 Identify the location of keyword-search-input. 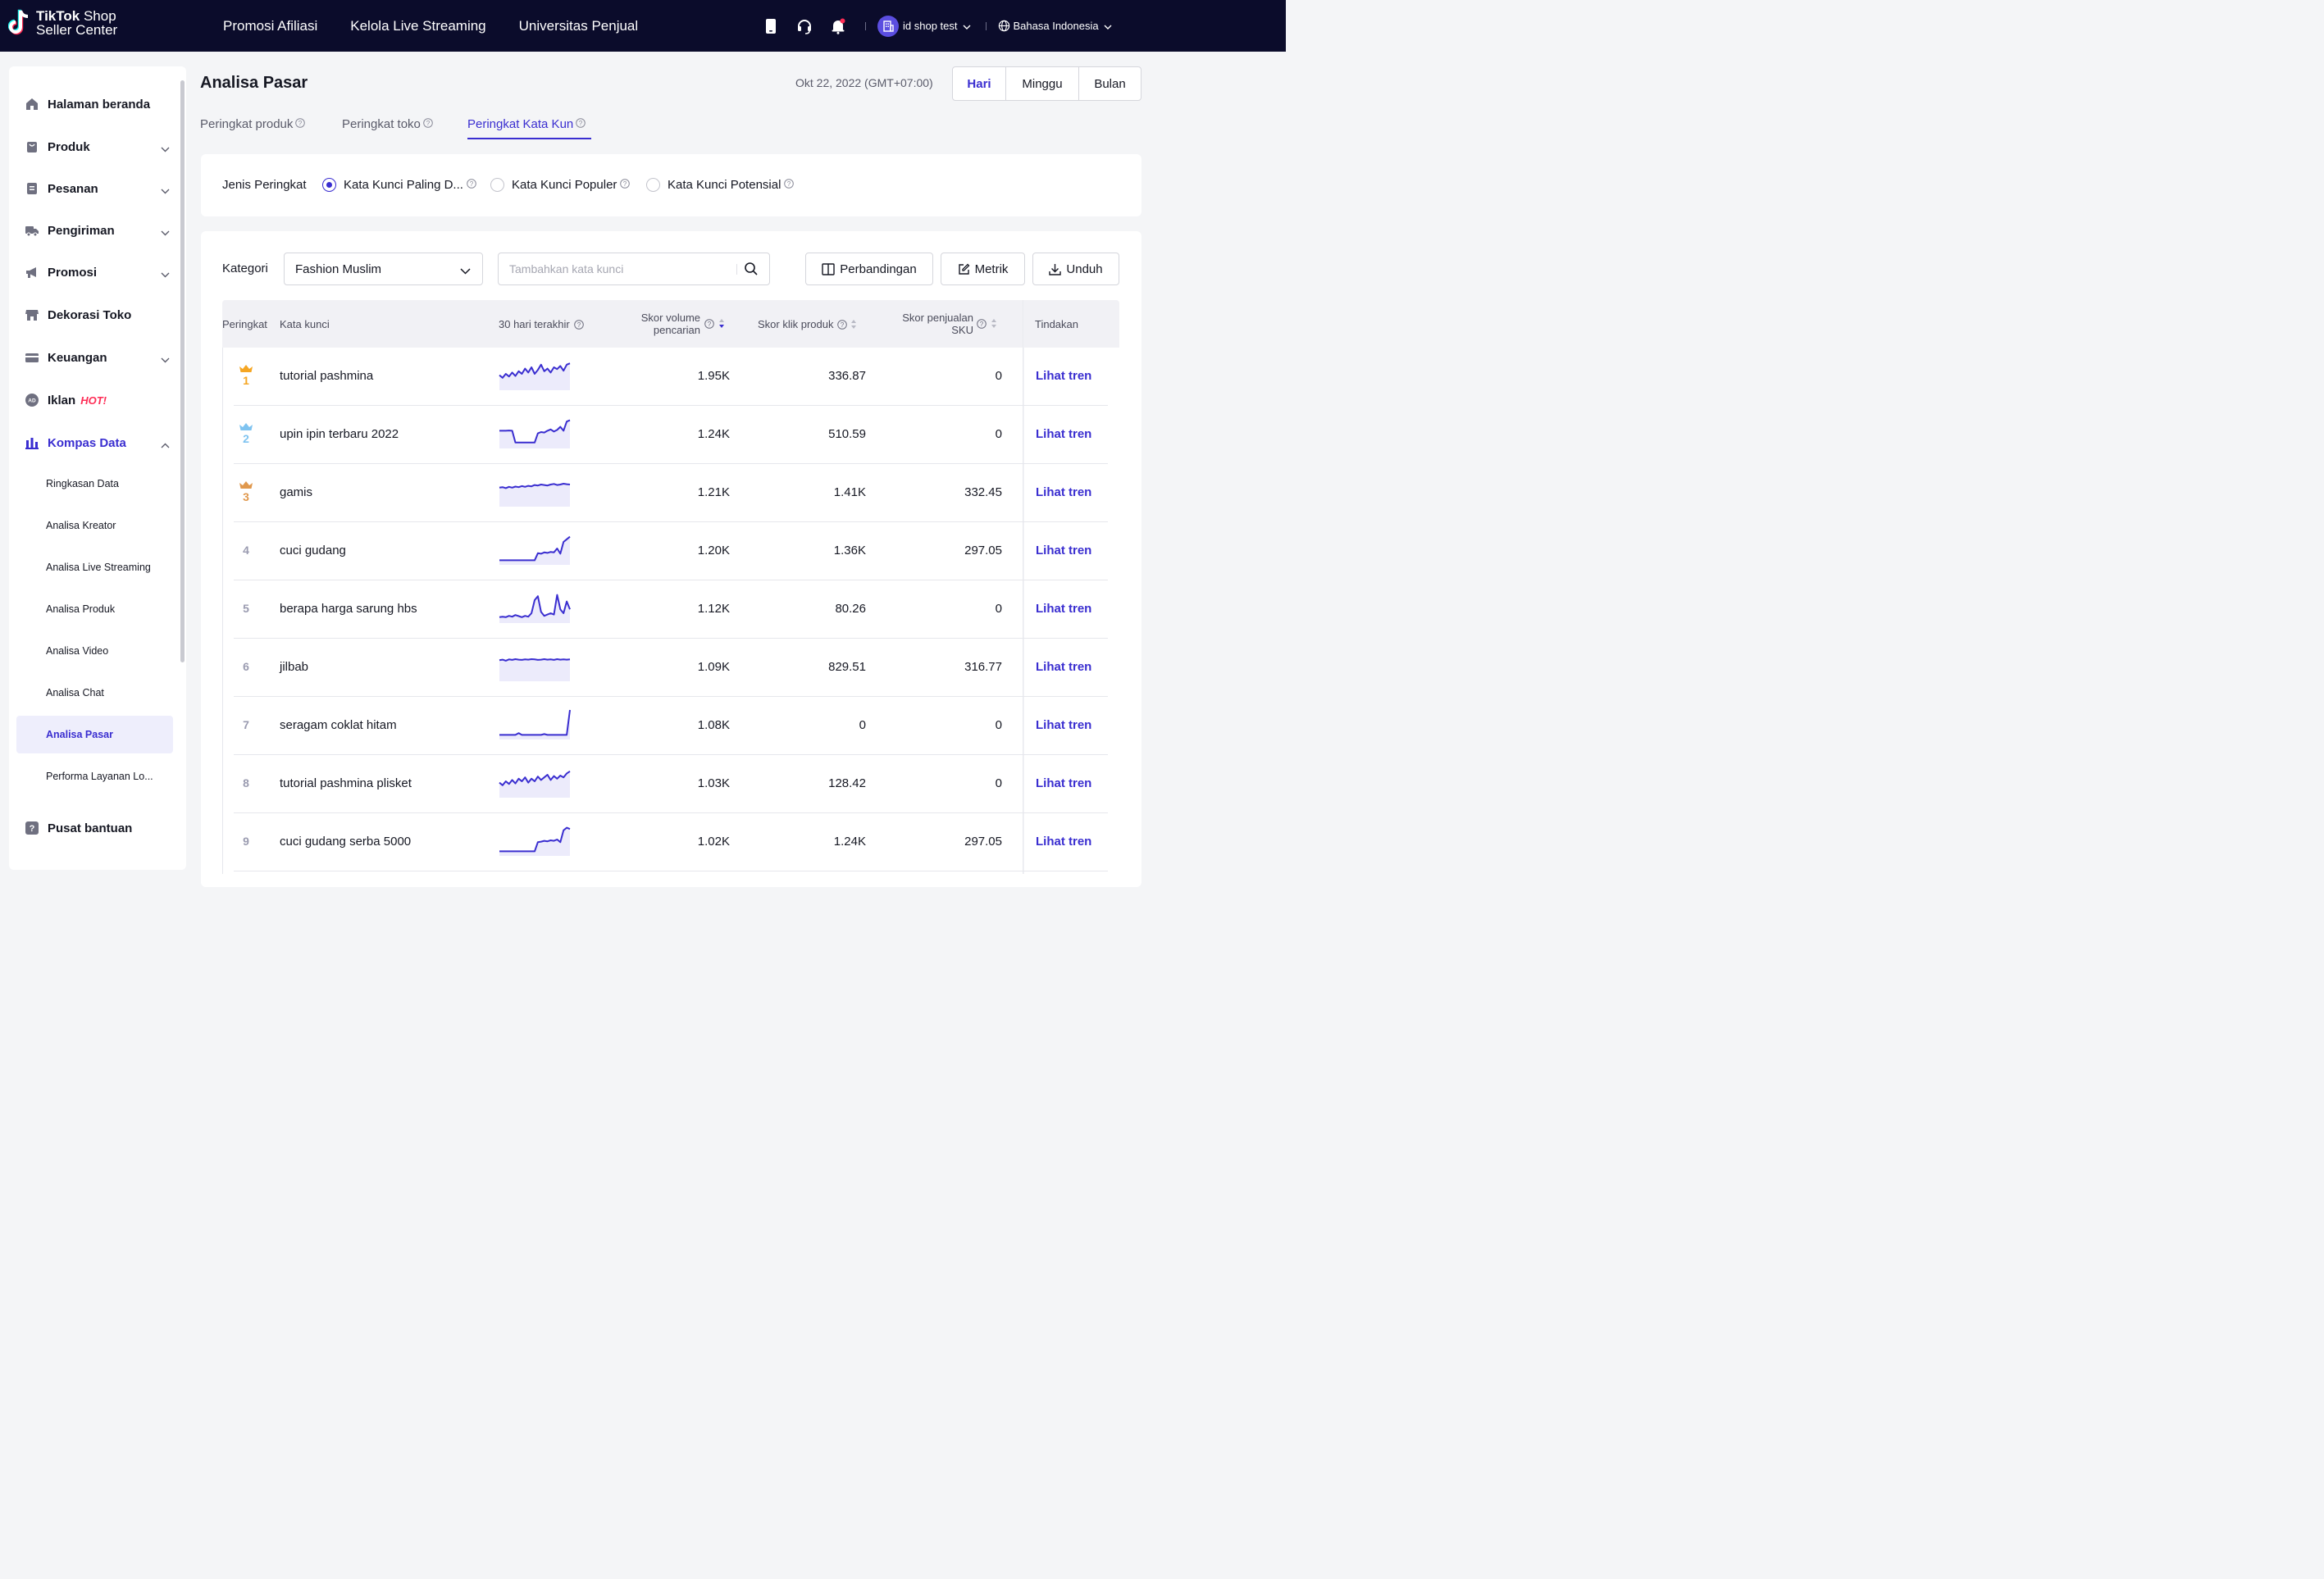
(620, 269).